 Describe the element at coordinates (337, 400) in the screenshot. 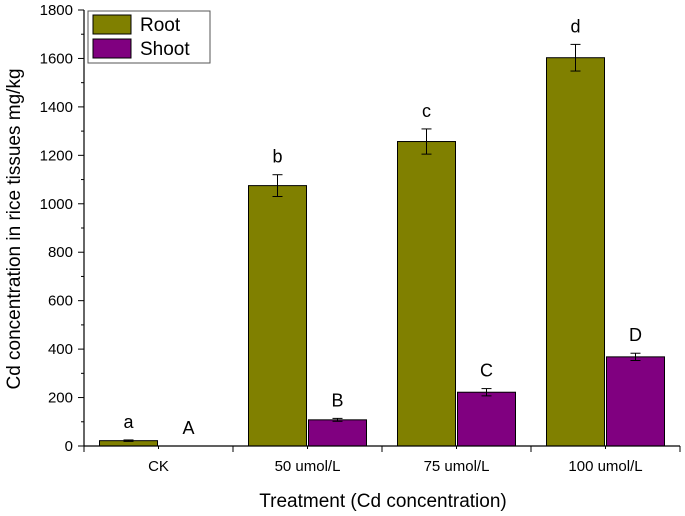

I see `significance-label-shoot-1: B` at that location.